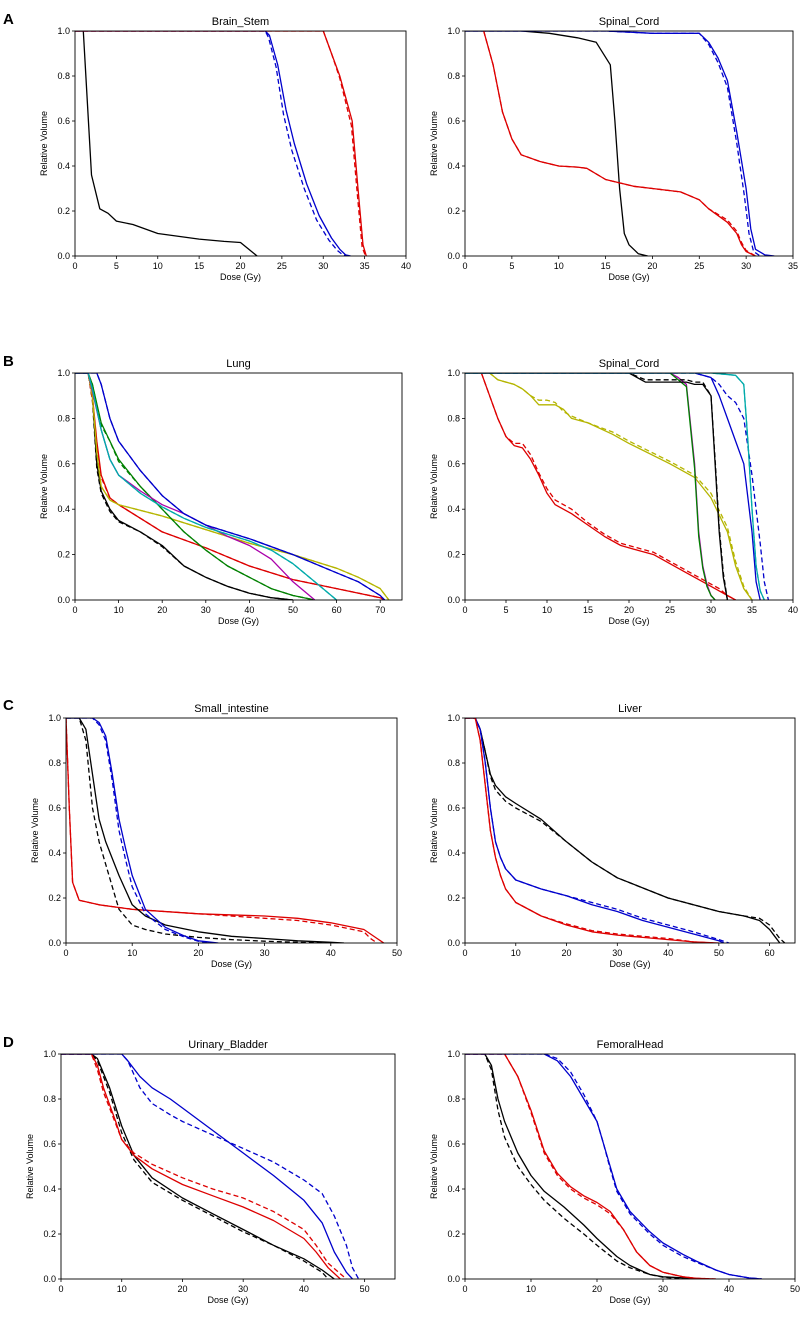  I want to click on x-tick-label: 40, so click(406, 266).